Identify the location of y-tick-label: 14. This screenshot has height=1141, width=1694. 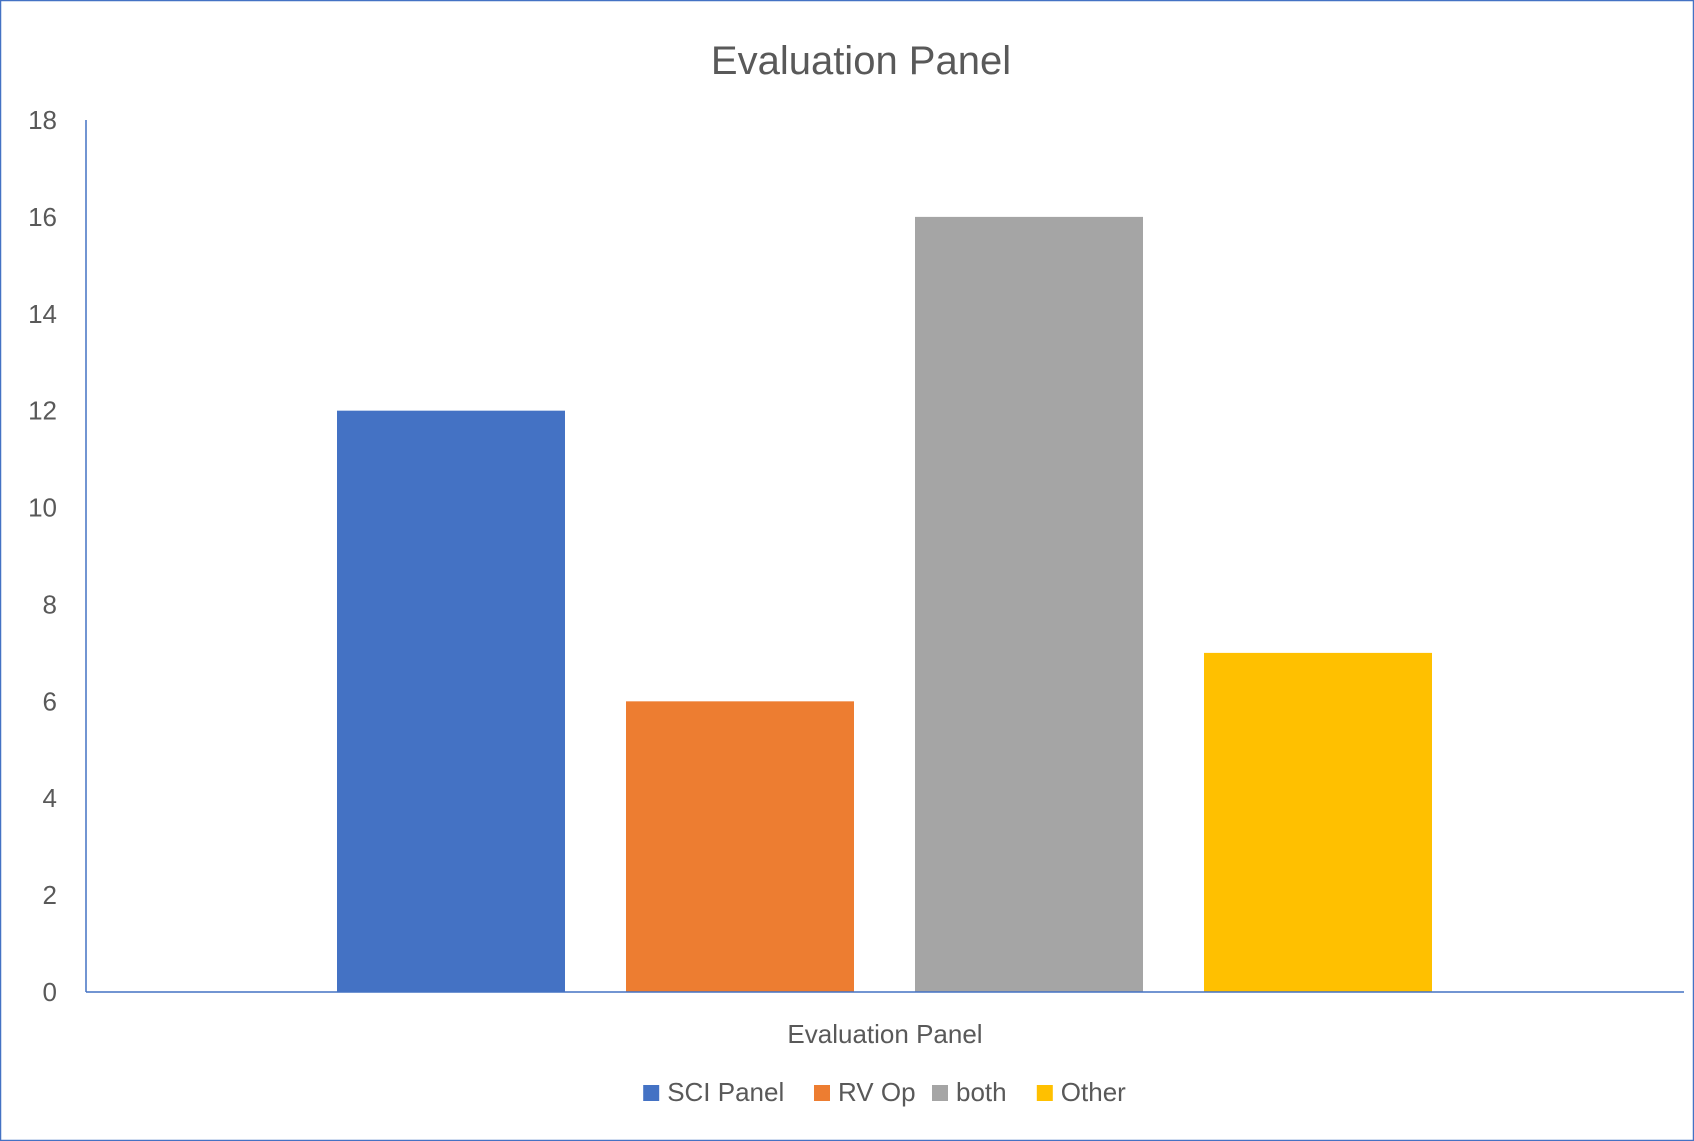
(42, 314).